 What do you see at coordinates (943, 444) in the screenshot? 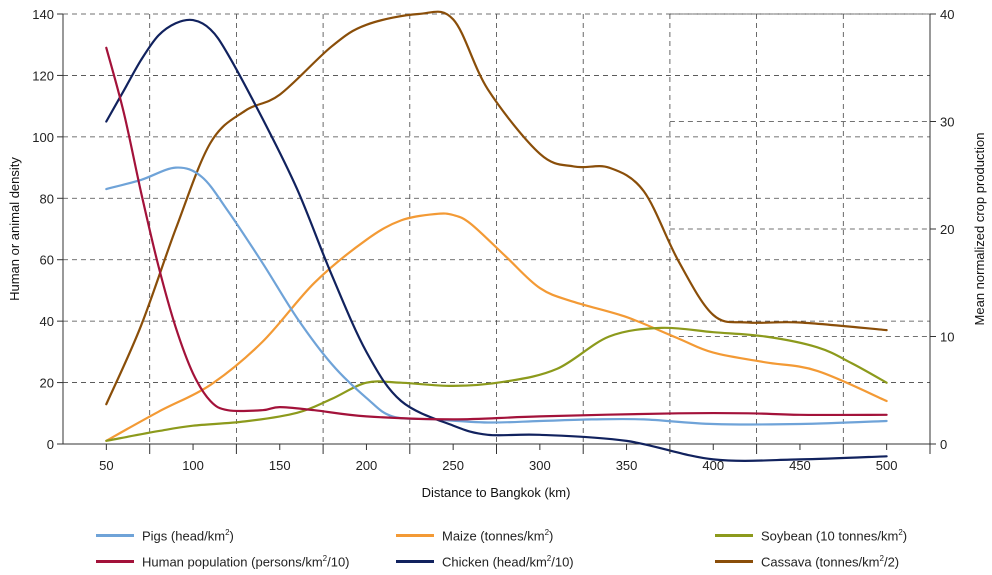
I see `y-right-tick-label: 0` at bounding box center [943, 444].